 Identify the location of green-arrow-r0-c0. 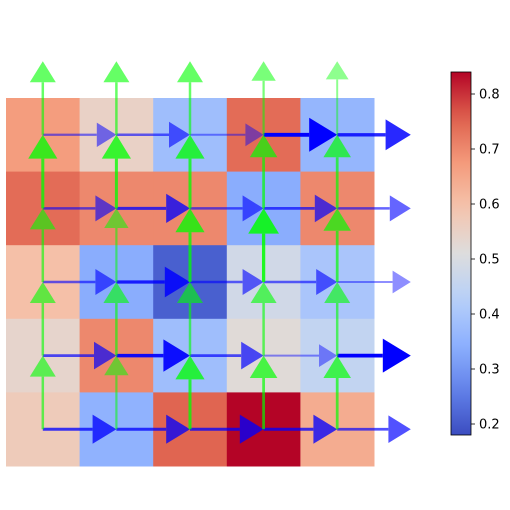
(42, 98).